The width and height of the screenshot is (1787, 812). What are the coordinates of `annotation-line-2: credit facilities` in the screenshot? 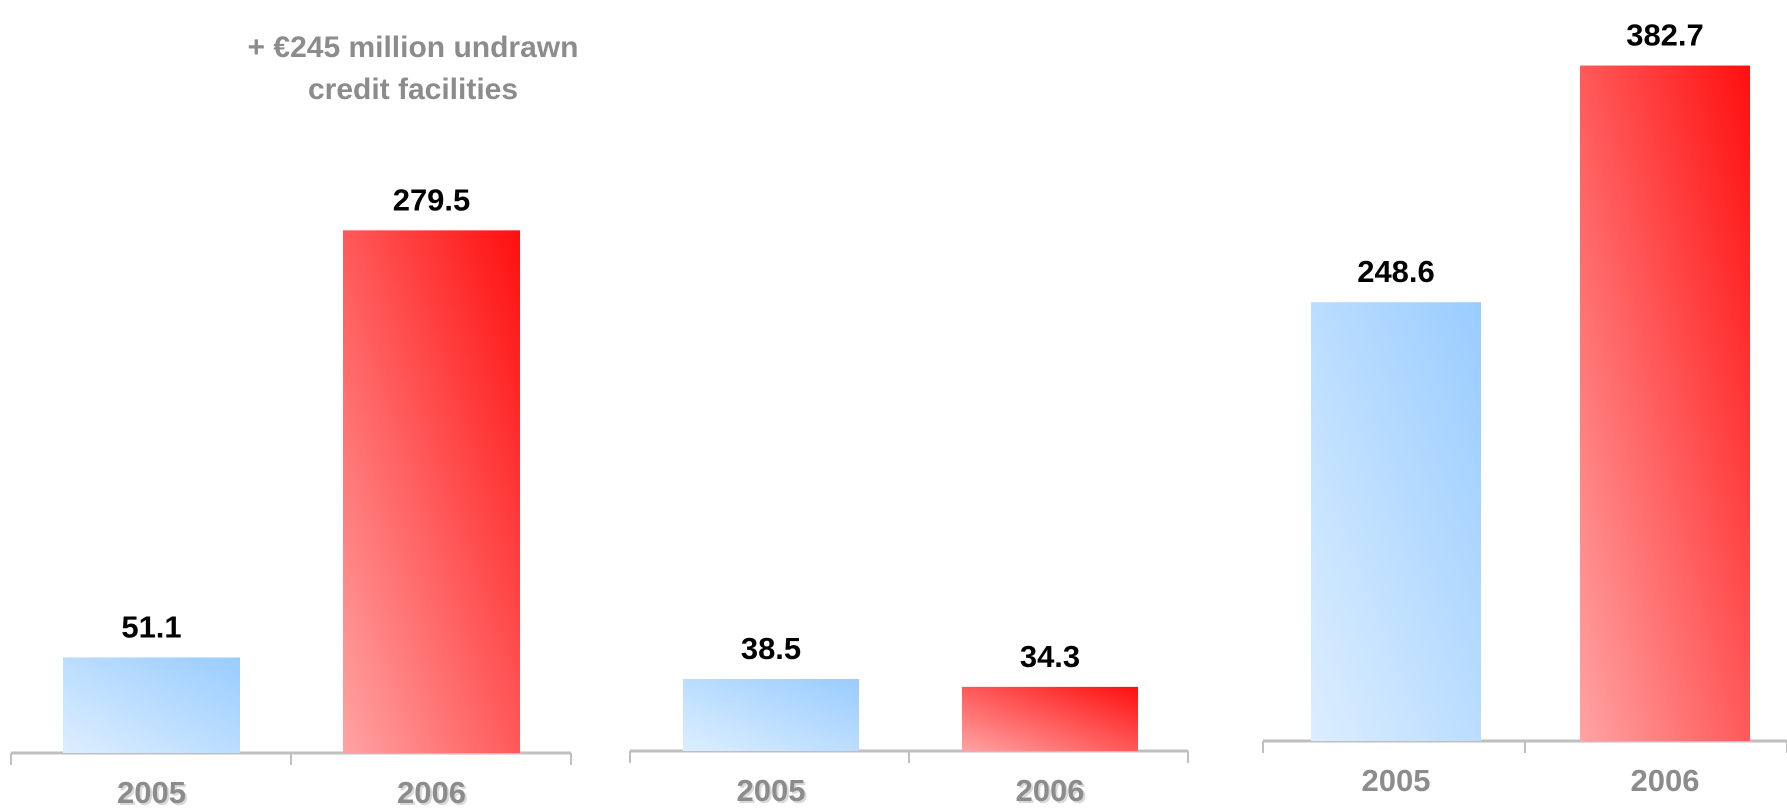 It's located at (413, 89).